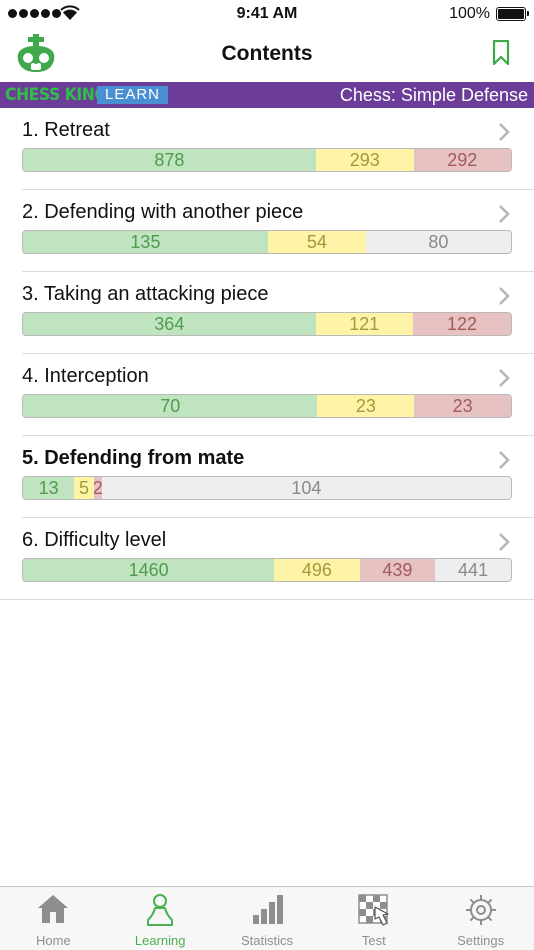 This screenshot has height=950, width=534. Describe the element at coordinates (133, 95) in the screenshot. I see `brand-learn-badge: LEARN` at that location.